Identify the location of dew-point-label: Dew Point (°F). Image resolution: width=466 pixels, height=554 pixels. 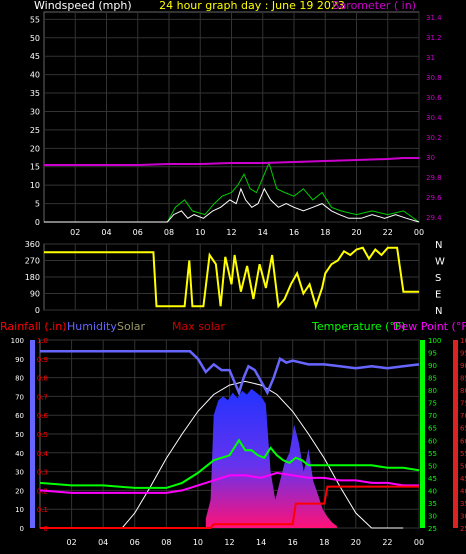
(429, 326).